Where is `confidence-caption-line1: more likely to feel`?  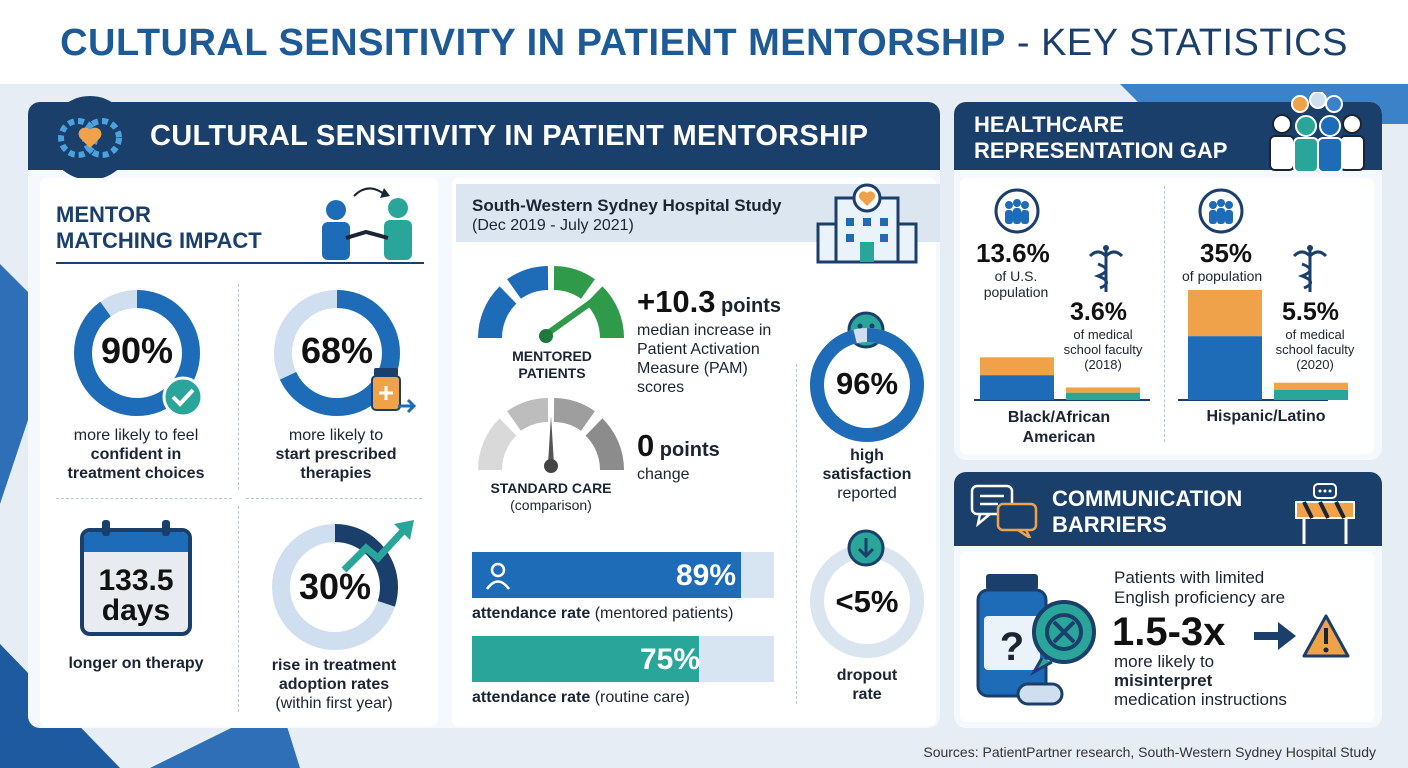 confidence-caption-line1: more likely to feel is located at coordinates (136, 435).